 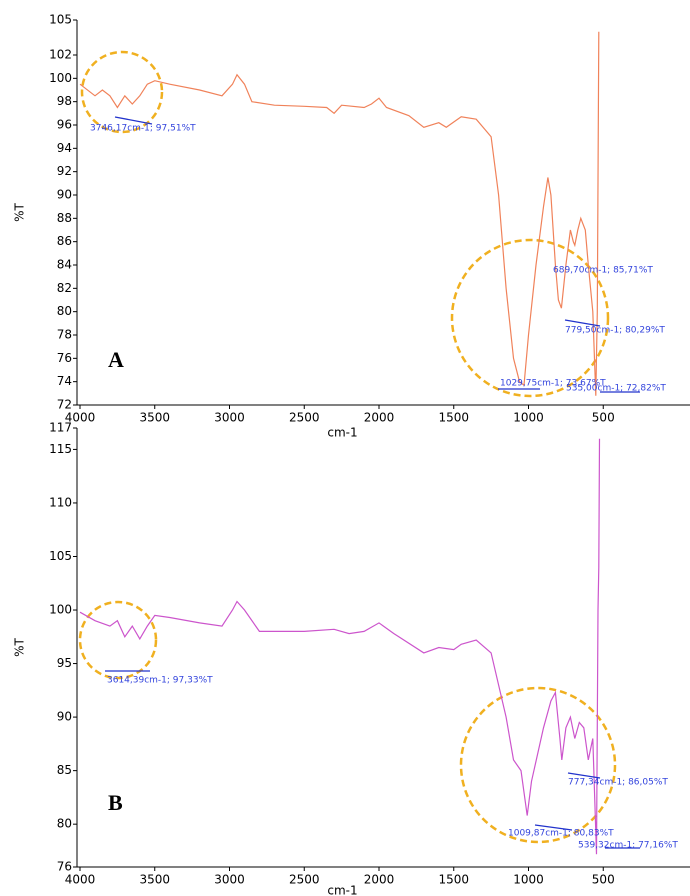 I want to click on peak-annotation: 1029,75cm-1; 73,67%T, so click(x=553, y=384).